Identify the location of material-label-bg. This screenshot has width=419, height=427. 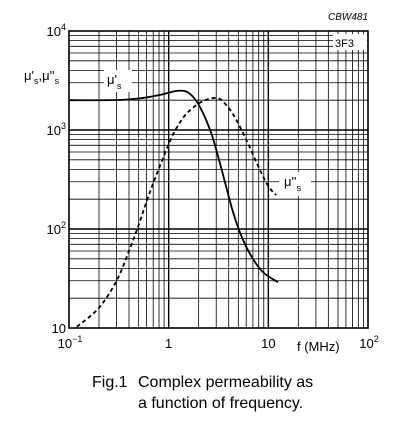
(350, 42).